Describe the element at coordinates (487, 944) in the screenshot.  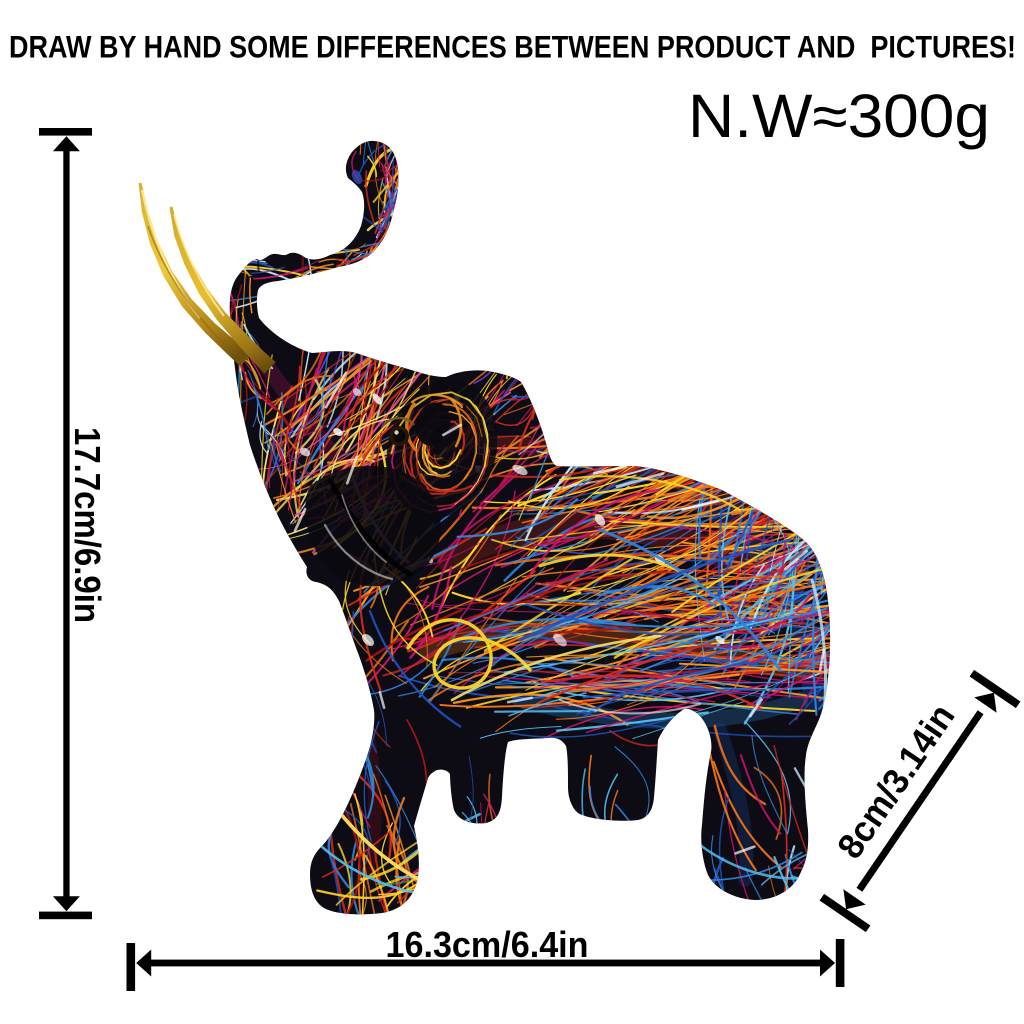
I see `svg-text: 16.3cm/6.4in` at that location.